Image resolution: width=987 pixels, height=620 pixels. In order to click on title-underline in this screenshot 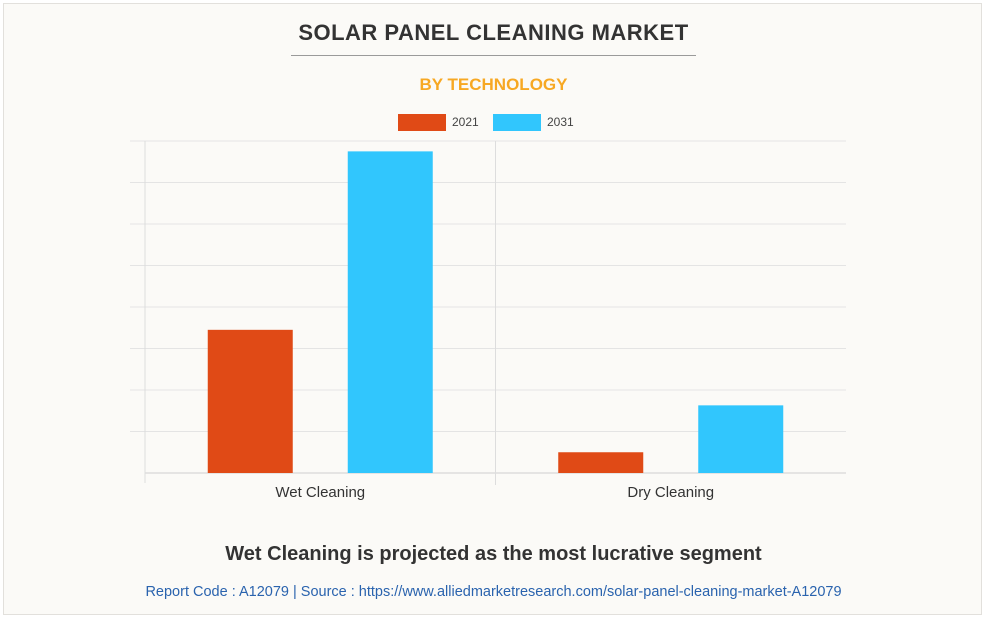, I will do `click(493, 55)`.